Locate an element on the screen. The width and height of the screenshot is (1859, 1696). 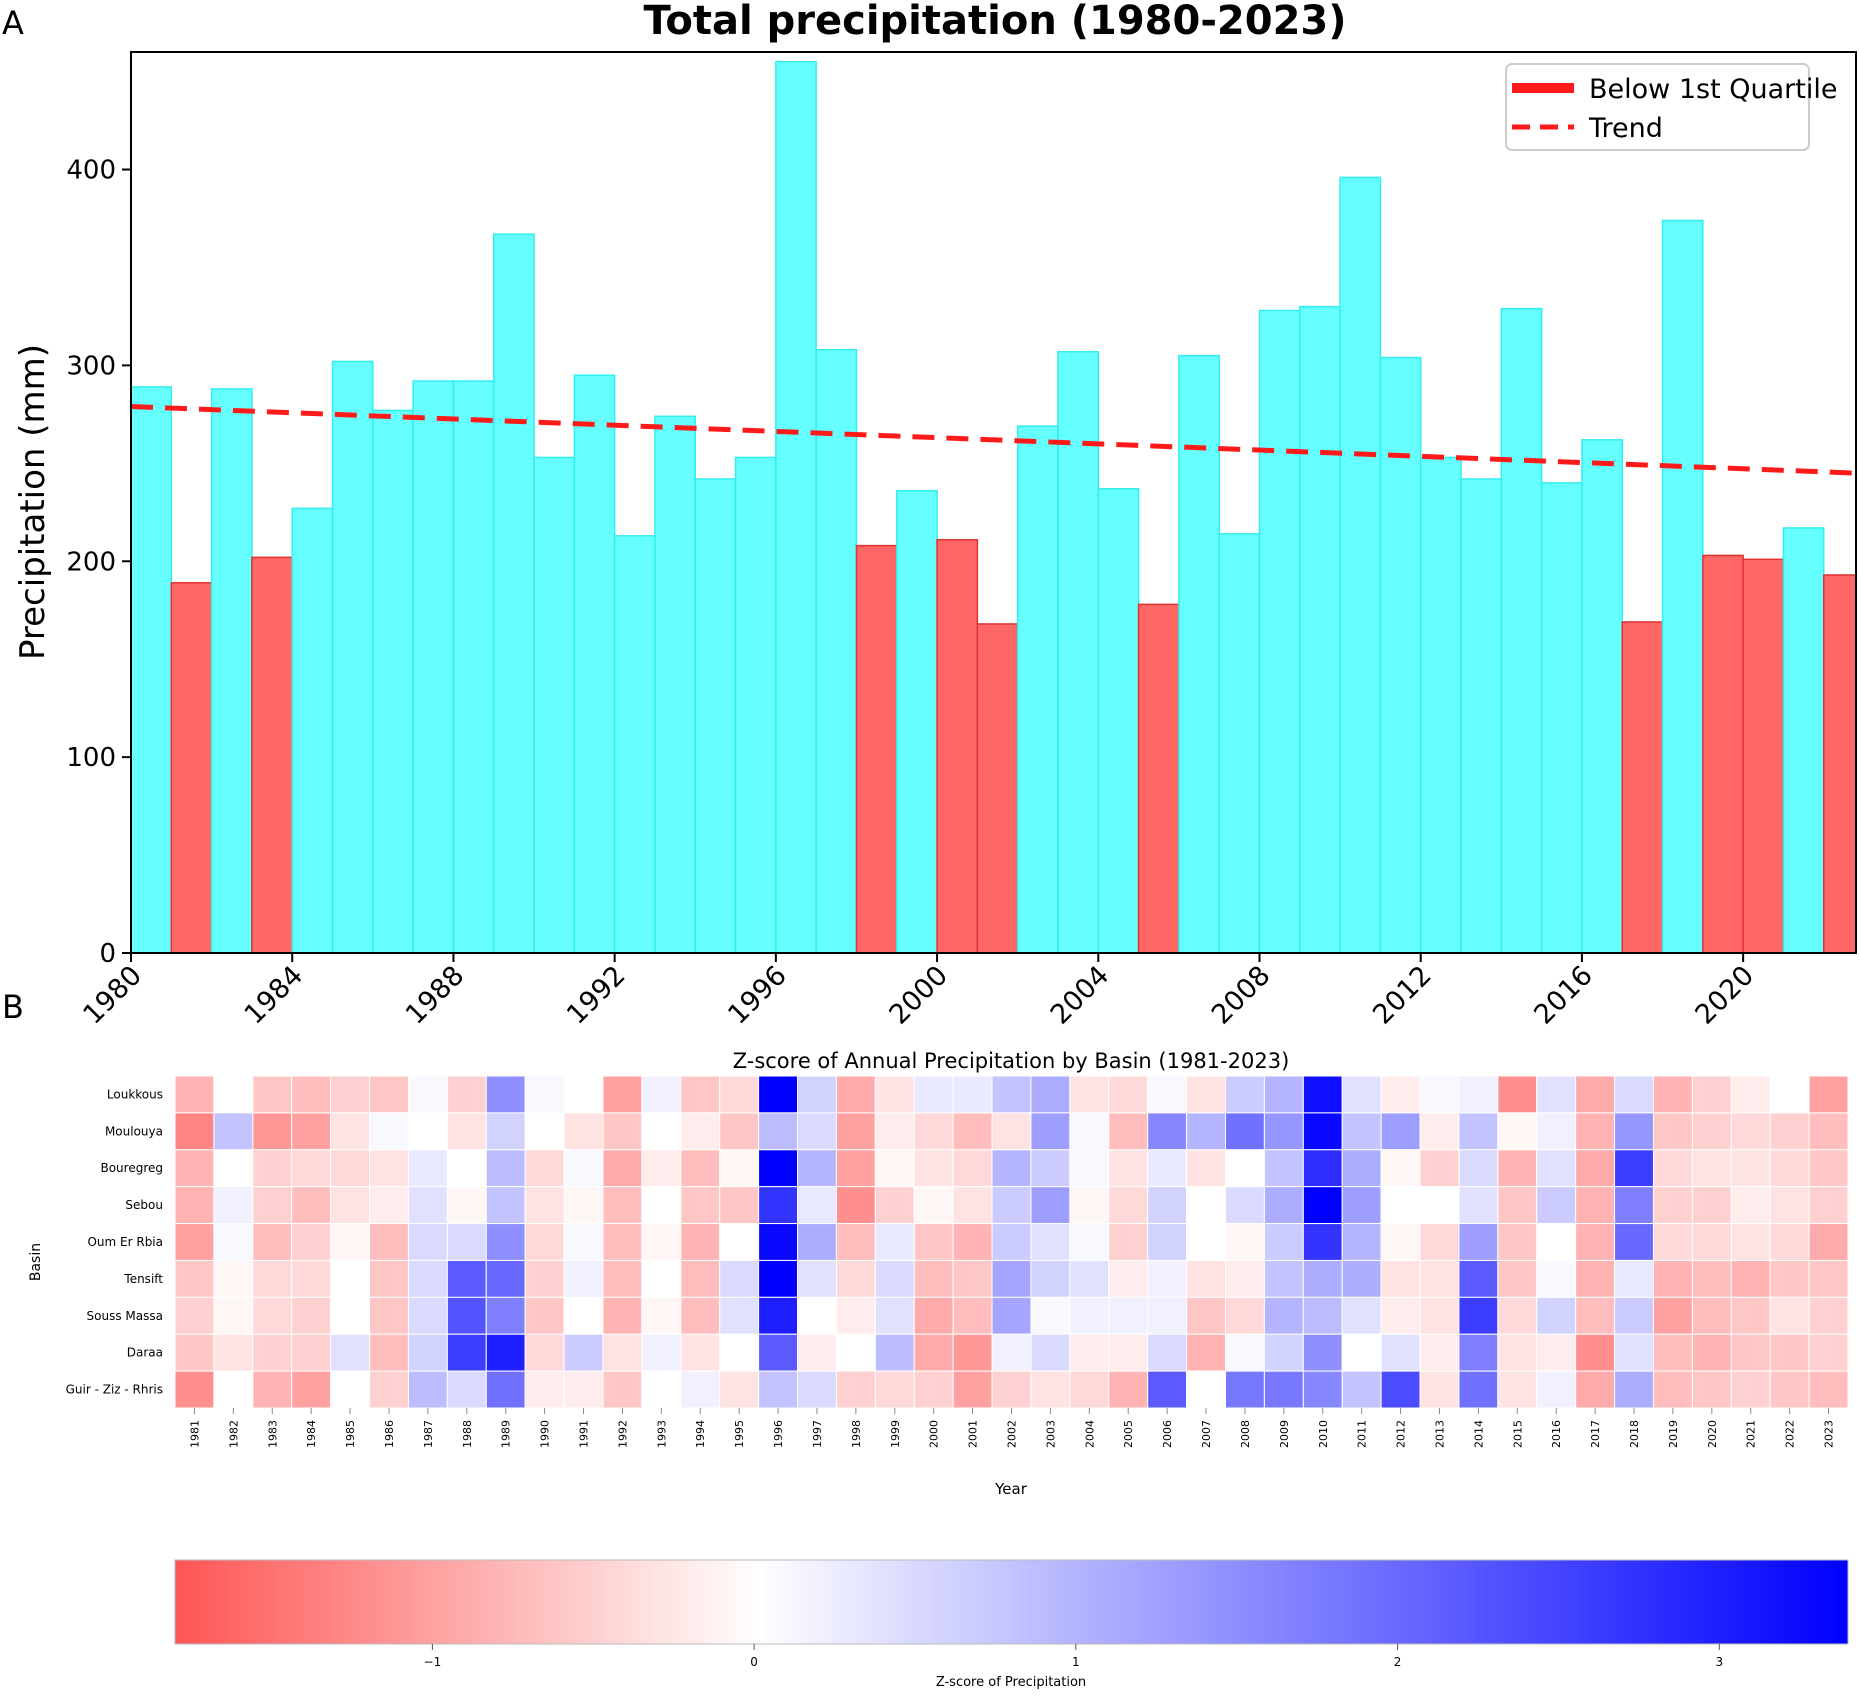
year-label: 1982 is located at coordinates (233, 1434).